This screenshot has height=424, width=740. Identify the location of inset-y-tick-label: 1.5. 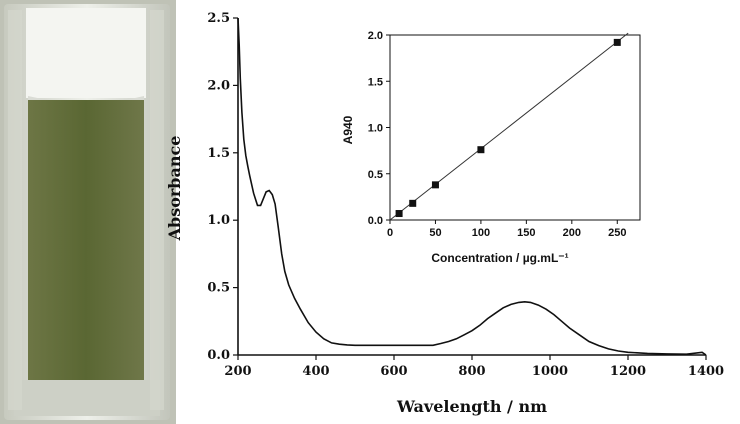
(375, 82).